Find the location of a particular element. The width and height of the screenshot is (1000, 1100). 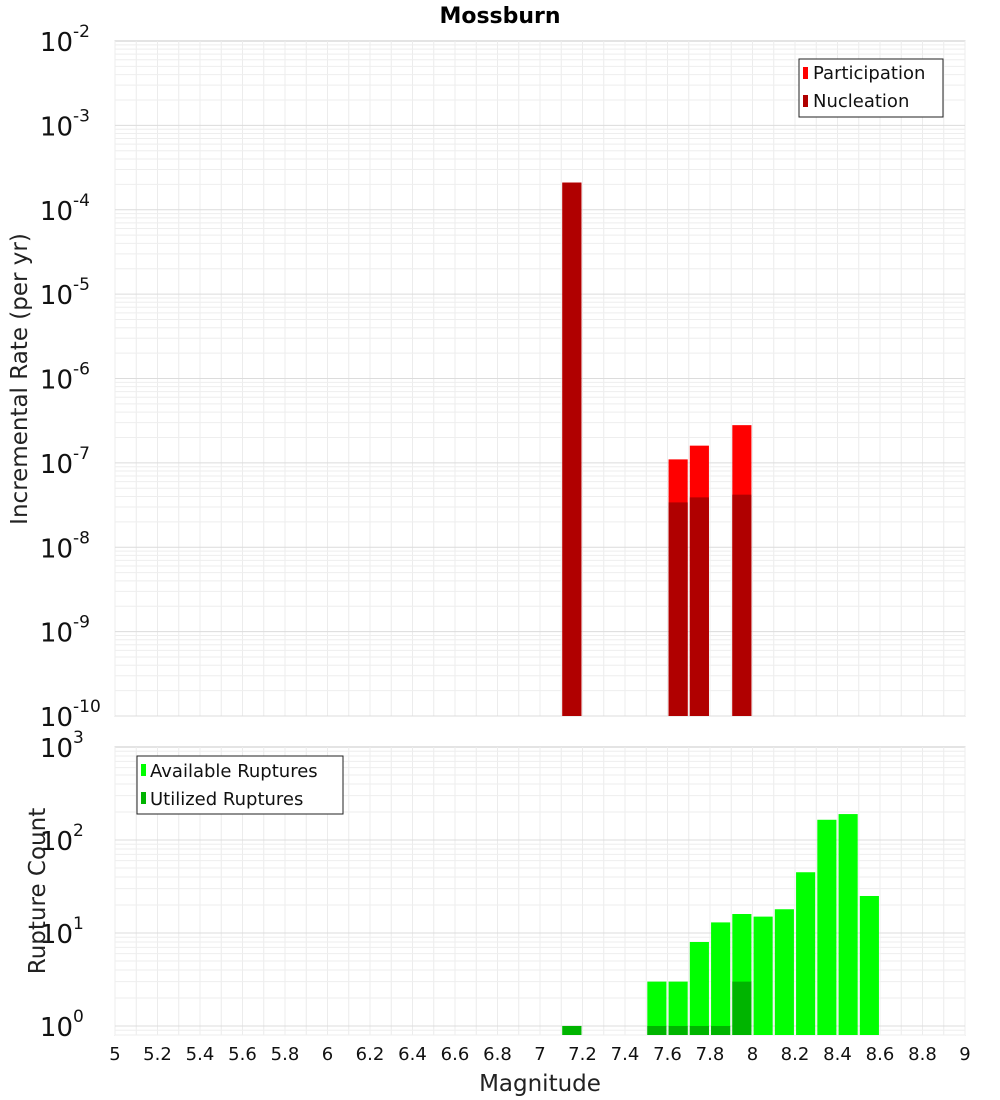

utilized-legend-label: Utilized Ruptures is located at coordinates (226, 799).